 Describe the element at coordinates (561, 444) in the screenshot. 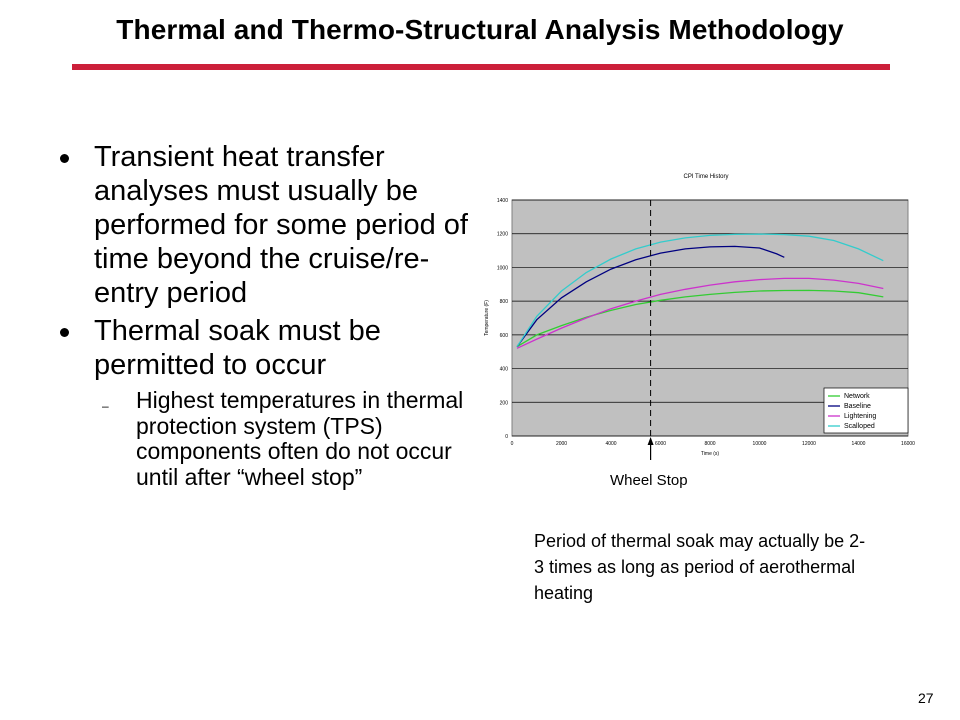

I see `x-tick-label: 2000` at that location.